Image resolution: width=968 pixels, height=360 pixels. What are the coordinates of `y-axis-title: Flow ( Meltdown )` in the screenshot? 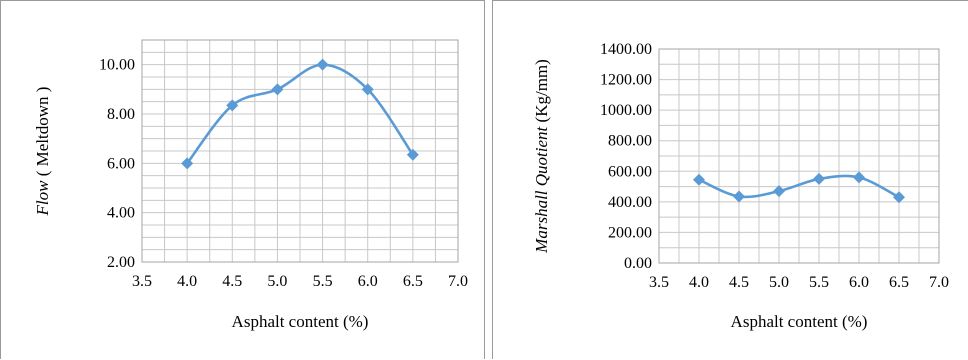 It's located at (42, 152).